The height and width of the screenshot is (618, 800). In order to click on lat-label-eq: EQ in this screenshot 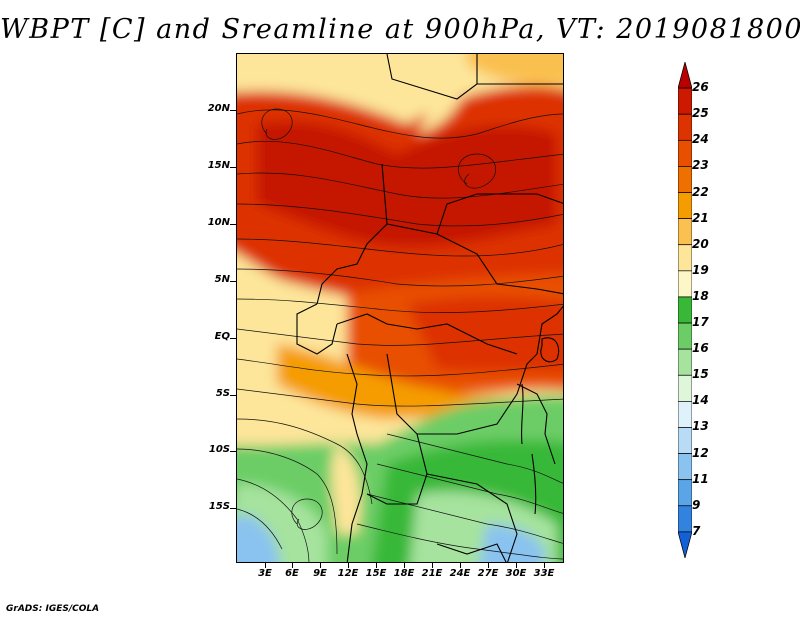, I will do `click(222, 336)`.